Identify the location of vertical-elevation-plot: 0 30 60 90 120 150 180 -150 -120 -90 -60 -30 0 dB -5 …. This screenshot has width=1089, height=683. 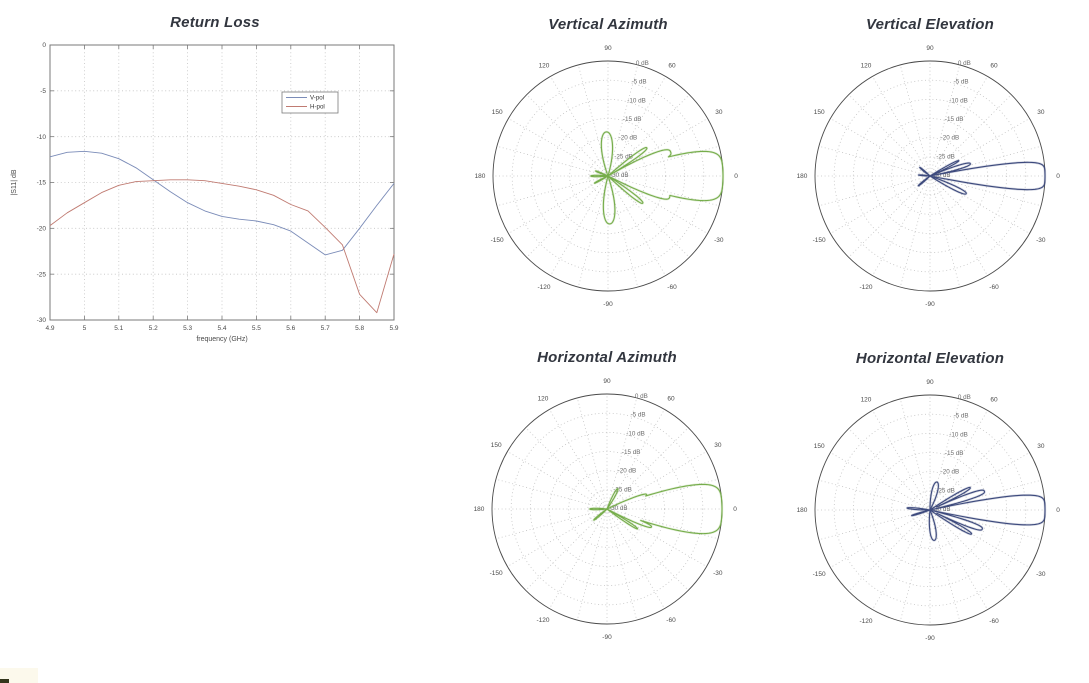
(929, 176).